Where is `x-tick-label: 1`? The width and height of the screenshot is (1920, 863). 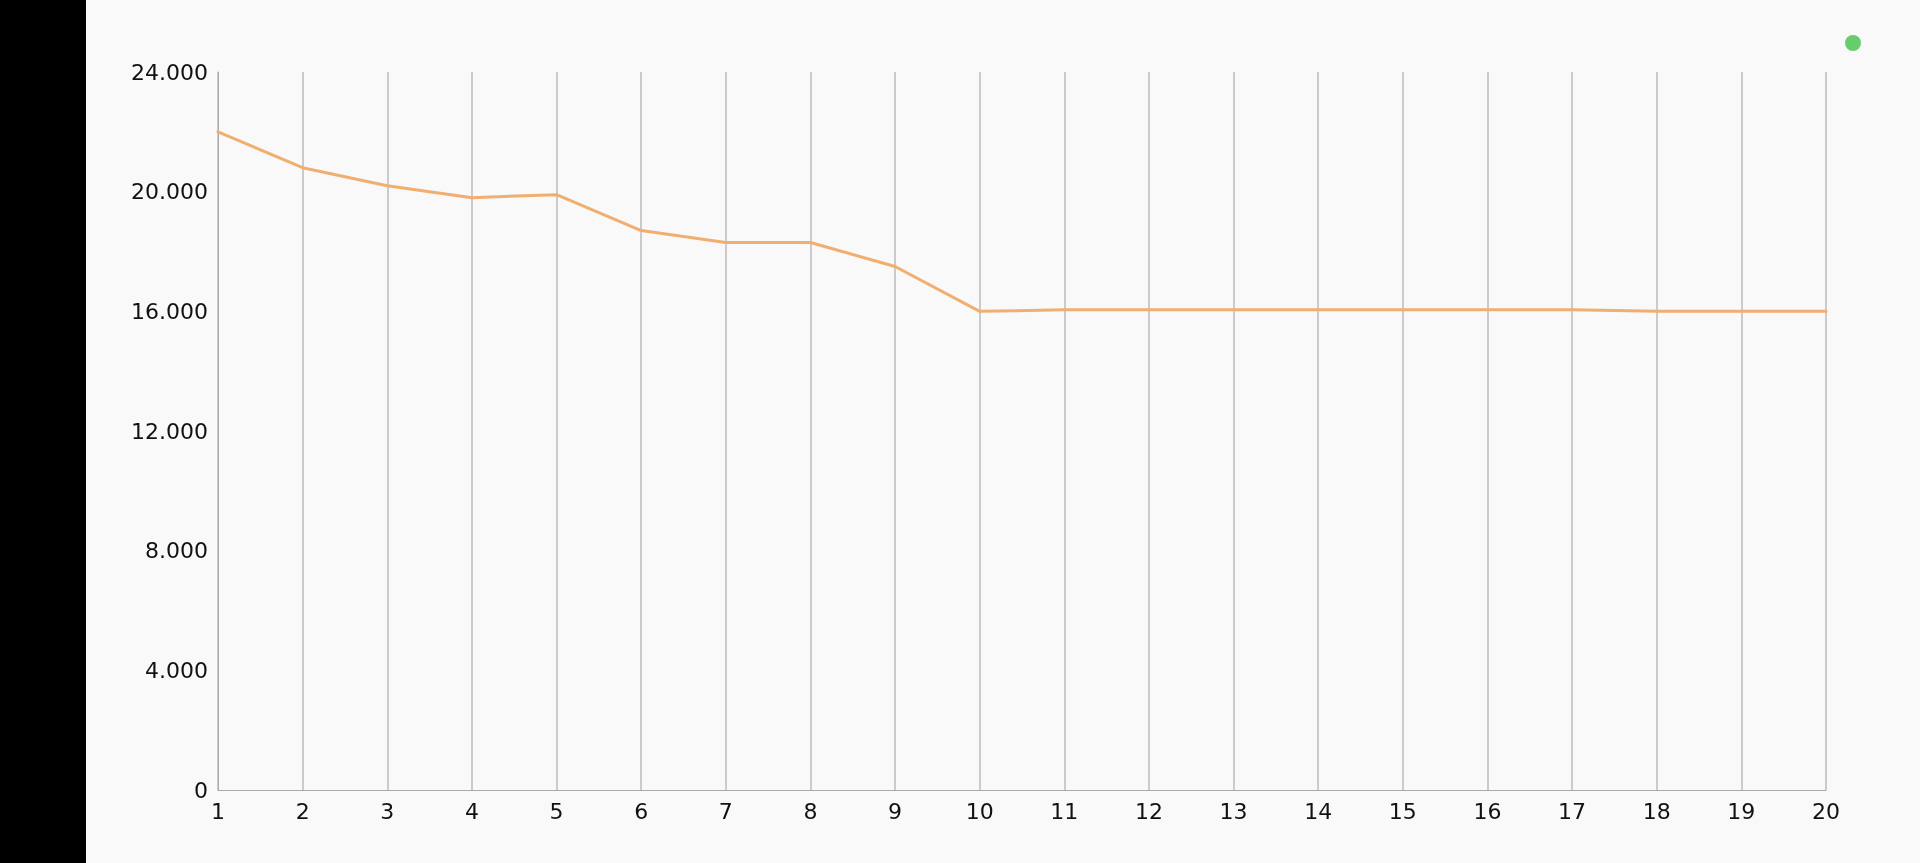
x-tick-label: 1 is located at coordinates (218, 811).